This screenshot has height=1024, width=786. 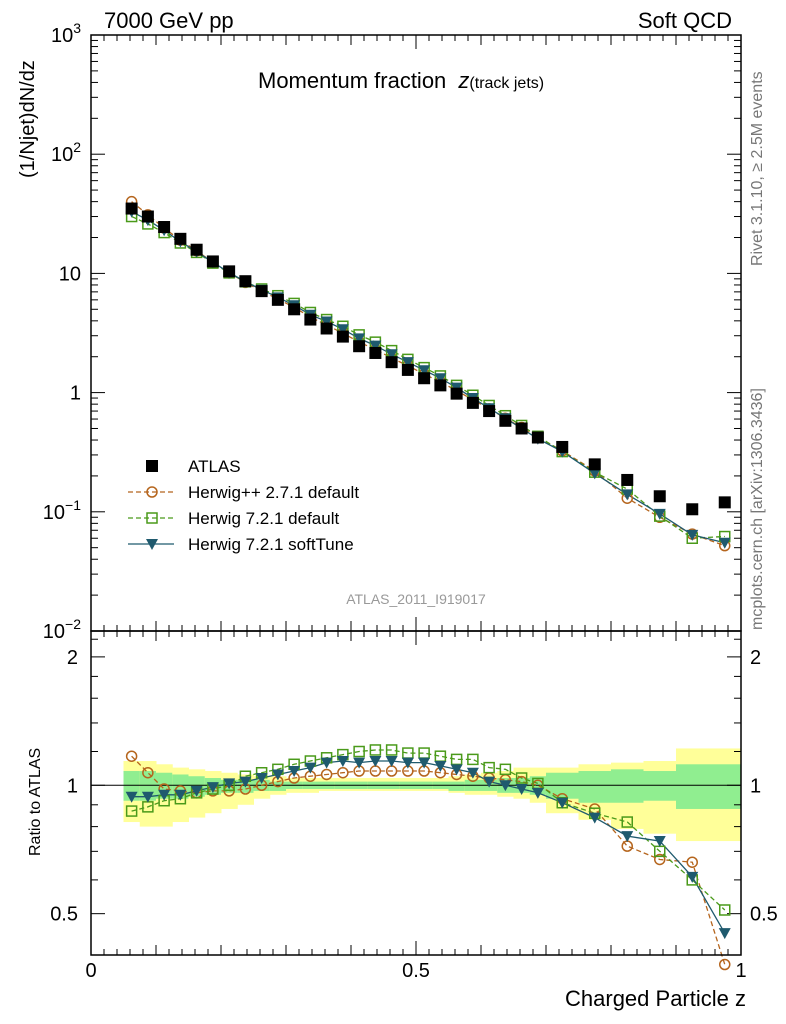 I want to click on ratio-y-tick-label-right: 1, so click(x=755, y=786).